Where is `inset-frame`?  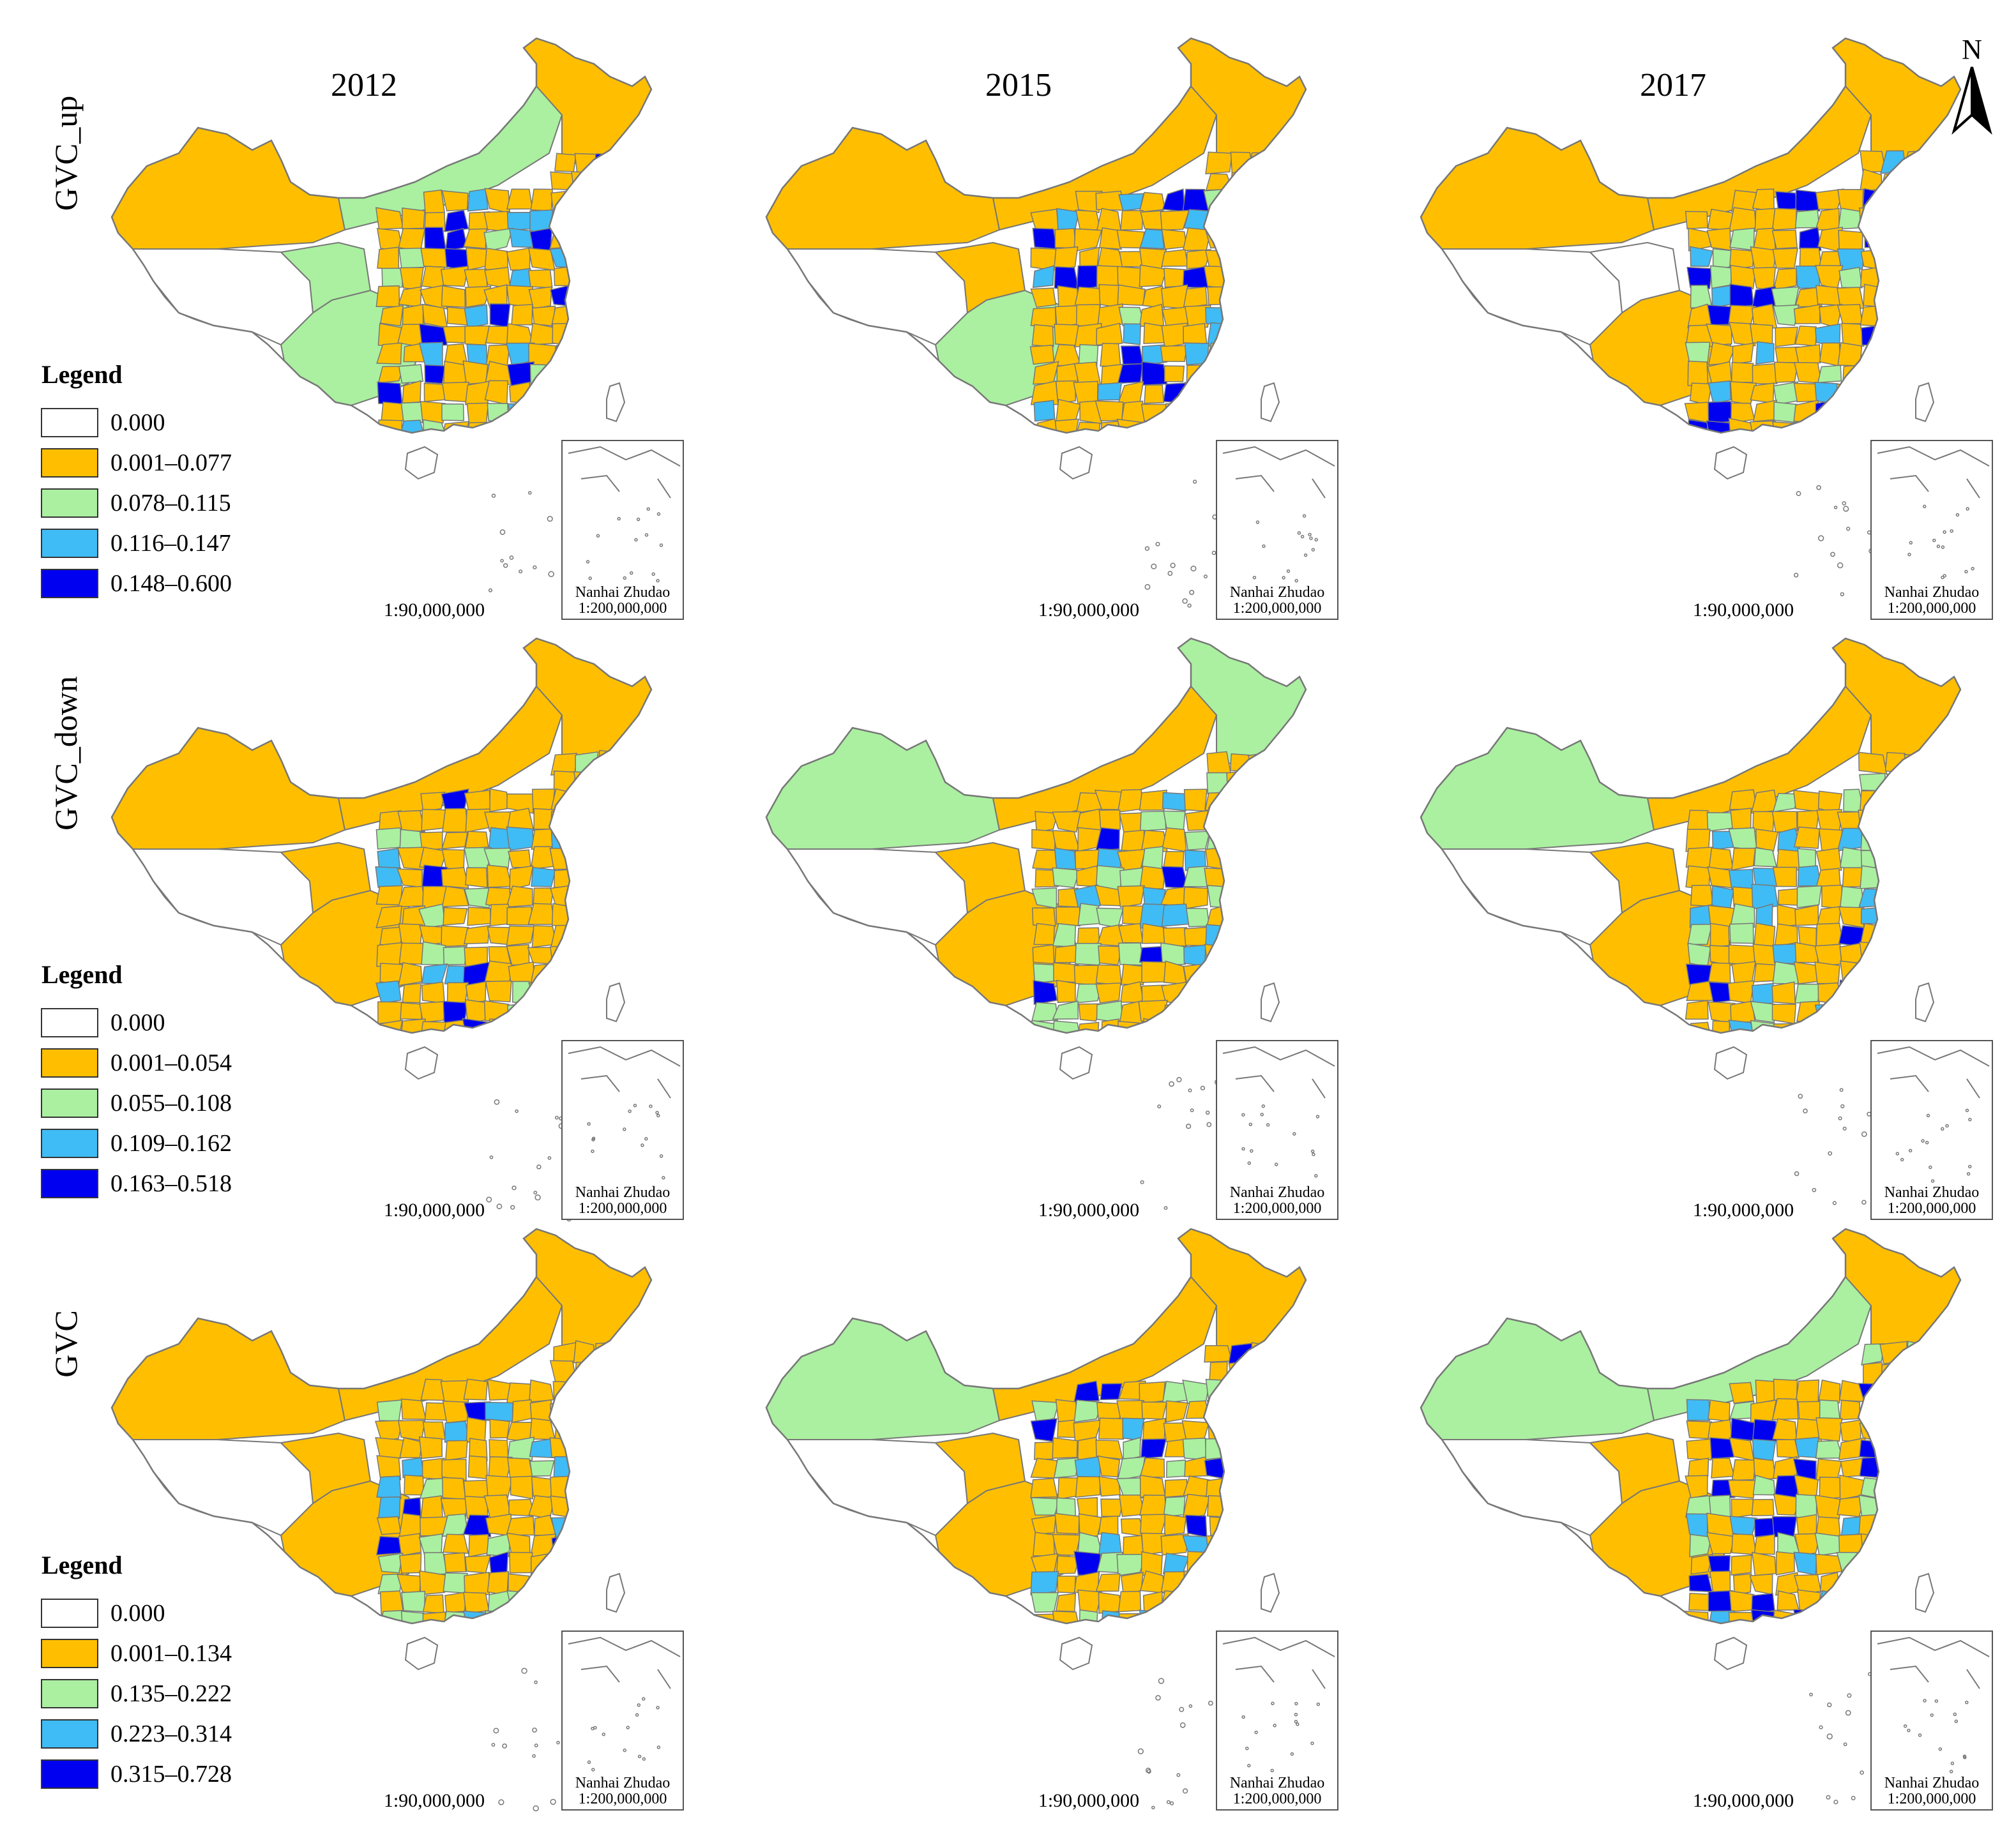 inset-frame is located at coordinates (1932, 530).